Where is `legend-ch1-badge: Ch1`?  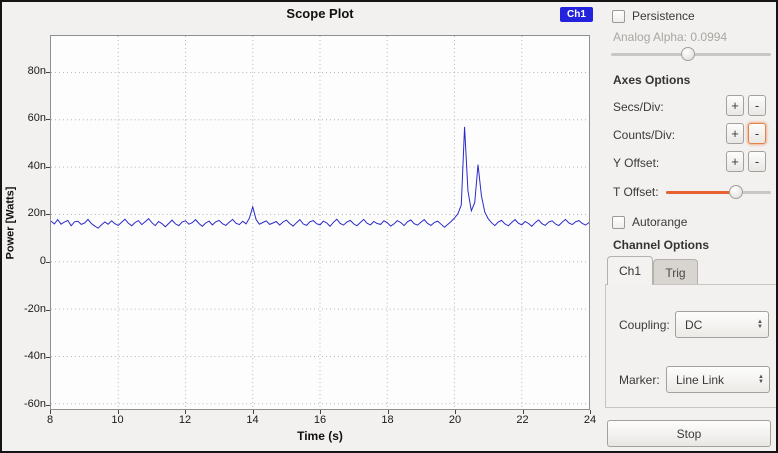
legend-ch1-badge: Ch1 is located at coordinates (576, 14).